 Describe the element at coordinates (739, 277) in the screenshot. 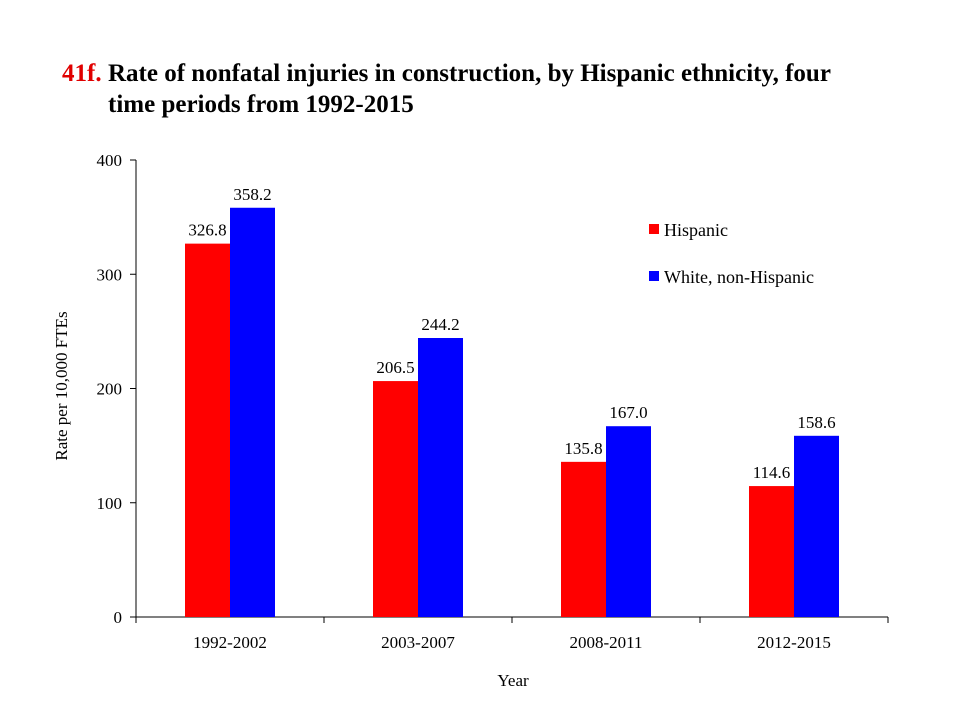

I see `legend-label: White, non-Hispanic` at that location.